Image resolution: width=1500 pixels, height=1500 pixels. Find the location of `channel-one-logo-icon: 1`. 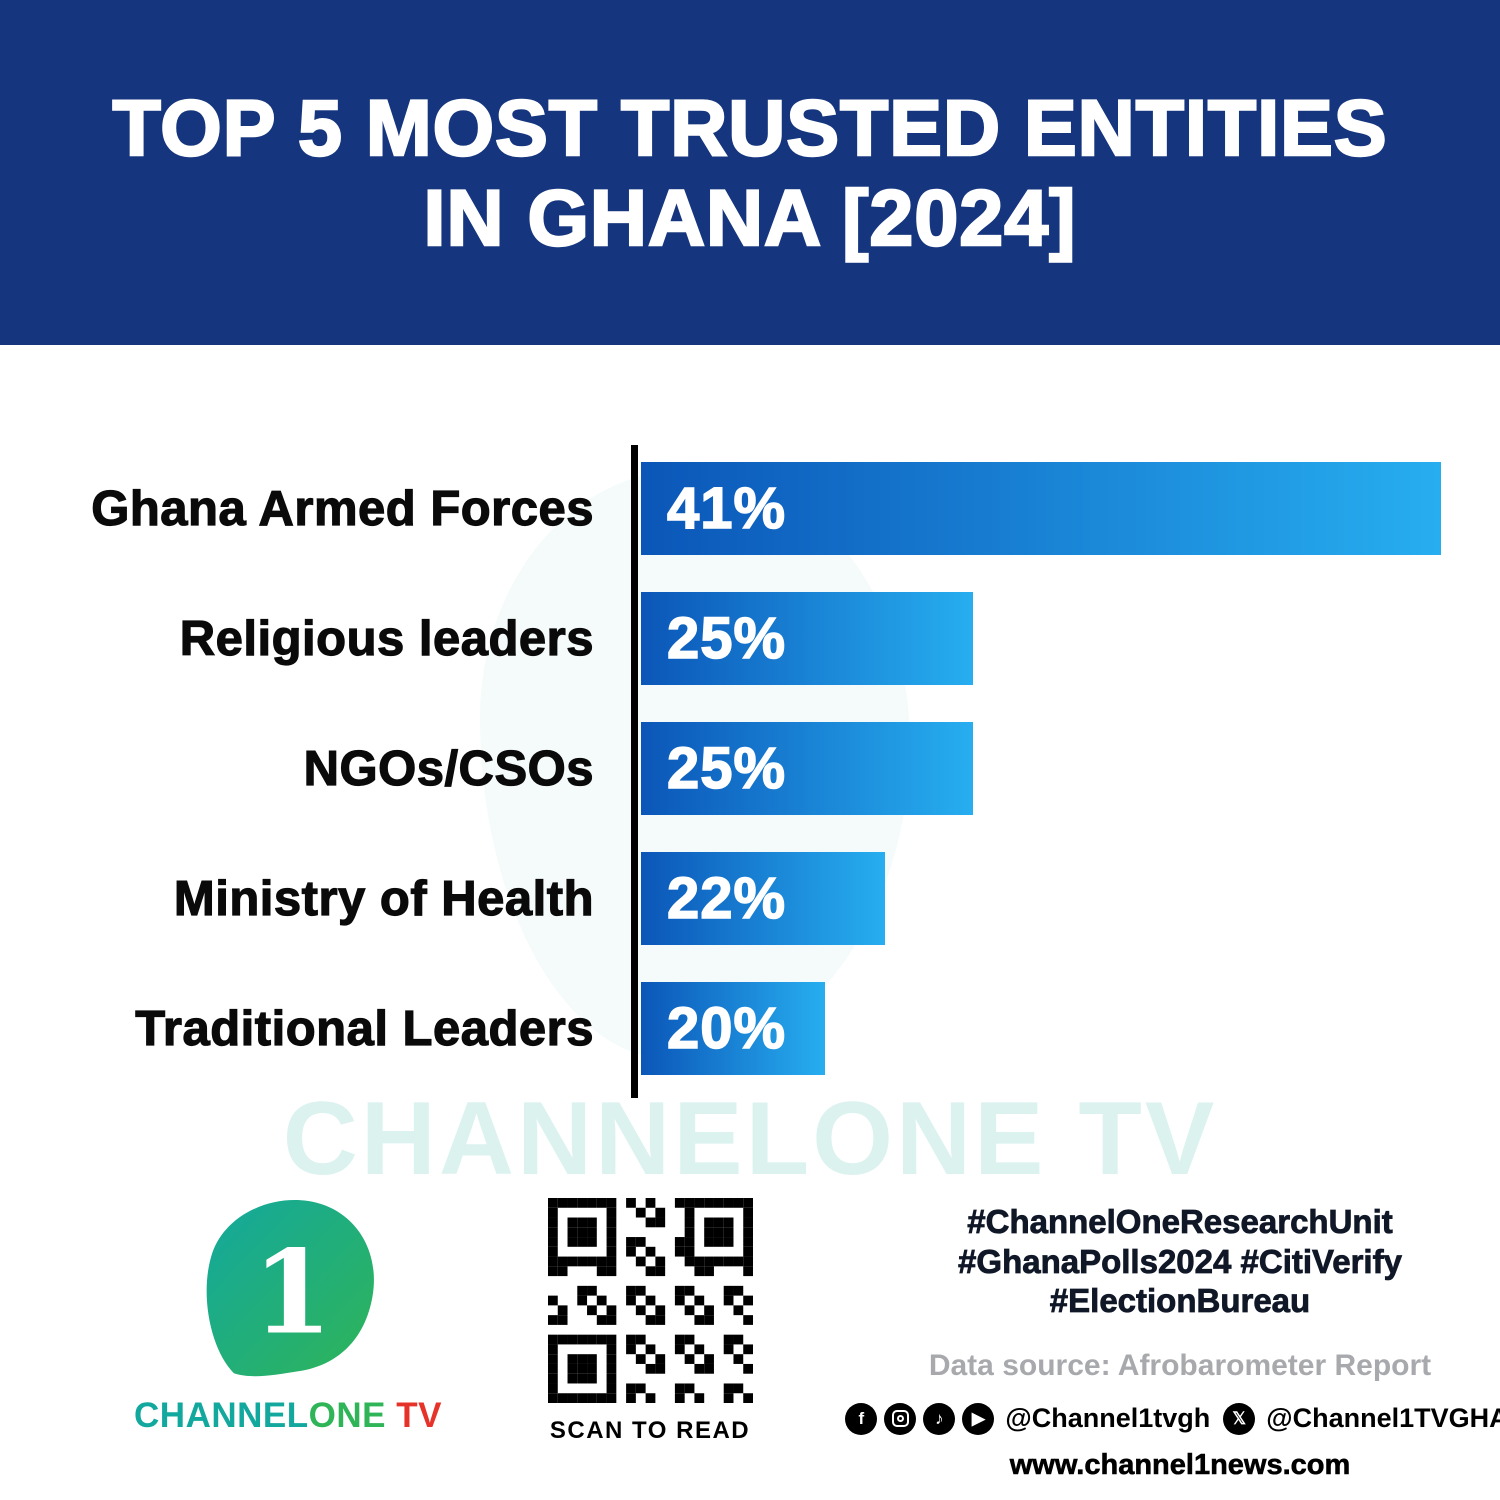

channel-one-logo-icon: 1 is located at coordinates (290, 1288).